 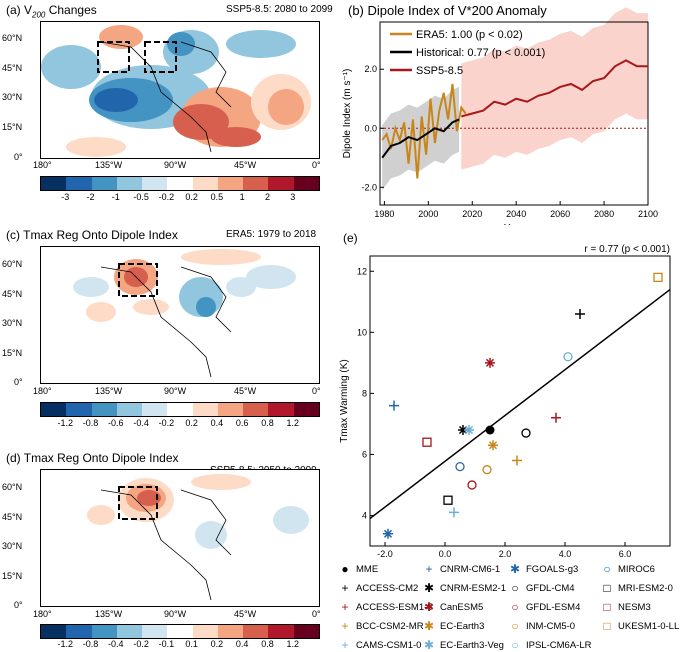 What do you see at coordinates (90, 644) in the screenshot?
I see `colorbar-label: -0.8` at bounding box center [90, 644].